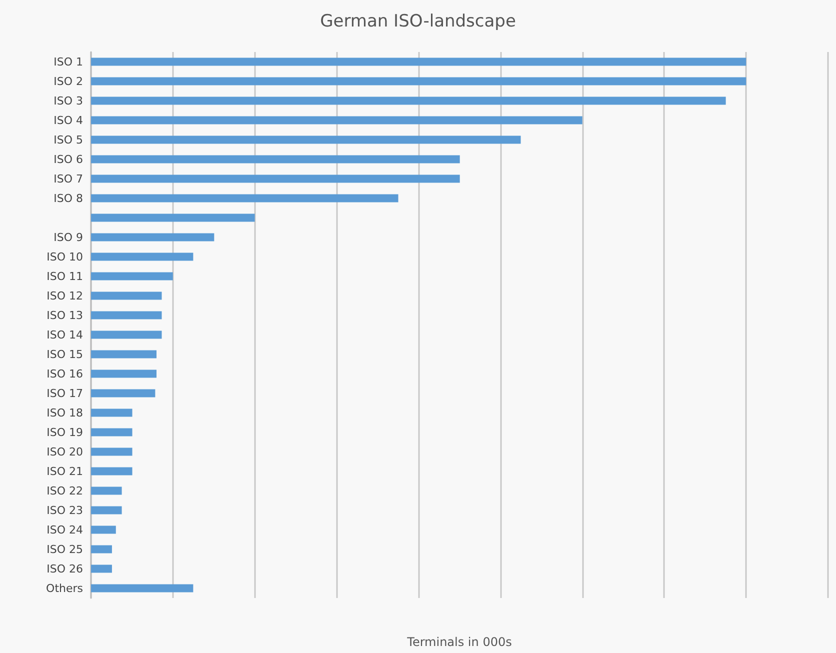 The width and height of the screenshot is (836, 653). I want to click on y-tick-label: ISO 3, so click(68, 101).